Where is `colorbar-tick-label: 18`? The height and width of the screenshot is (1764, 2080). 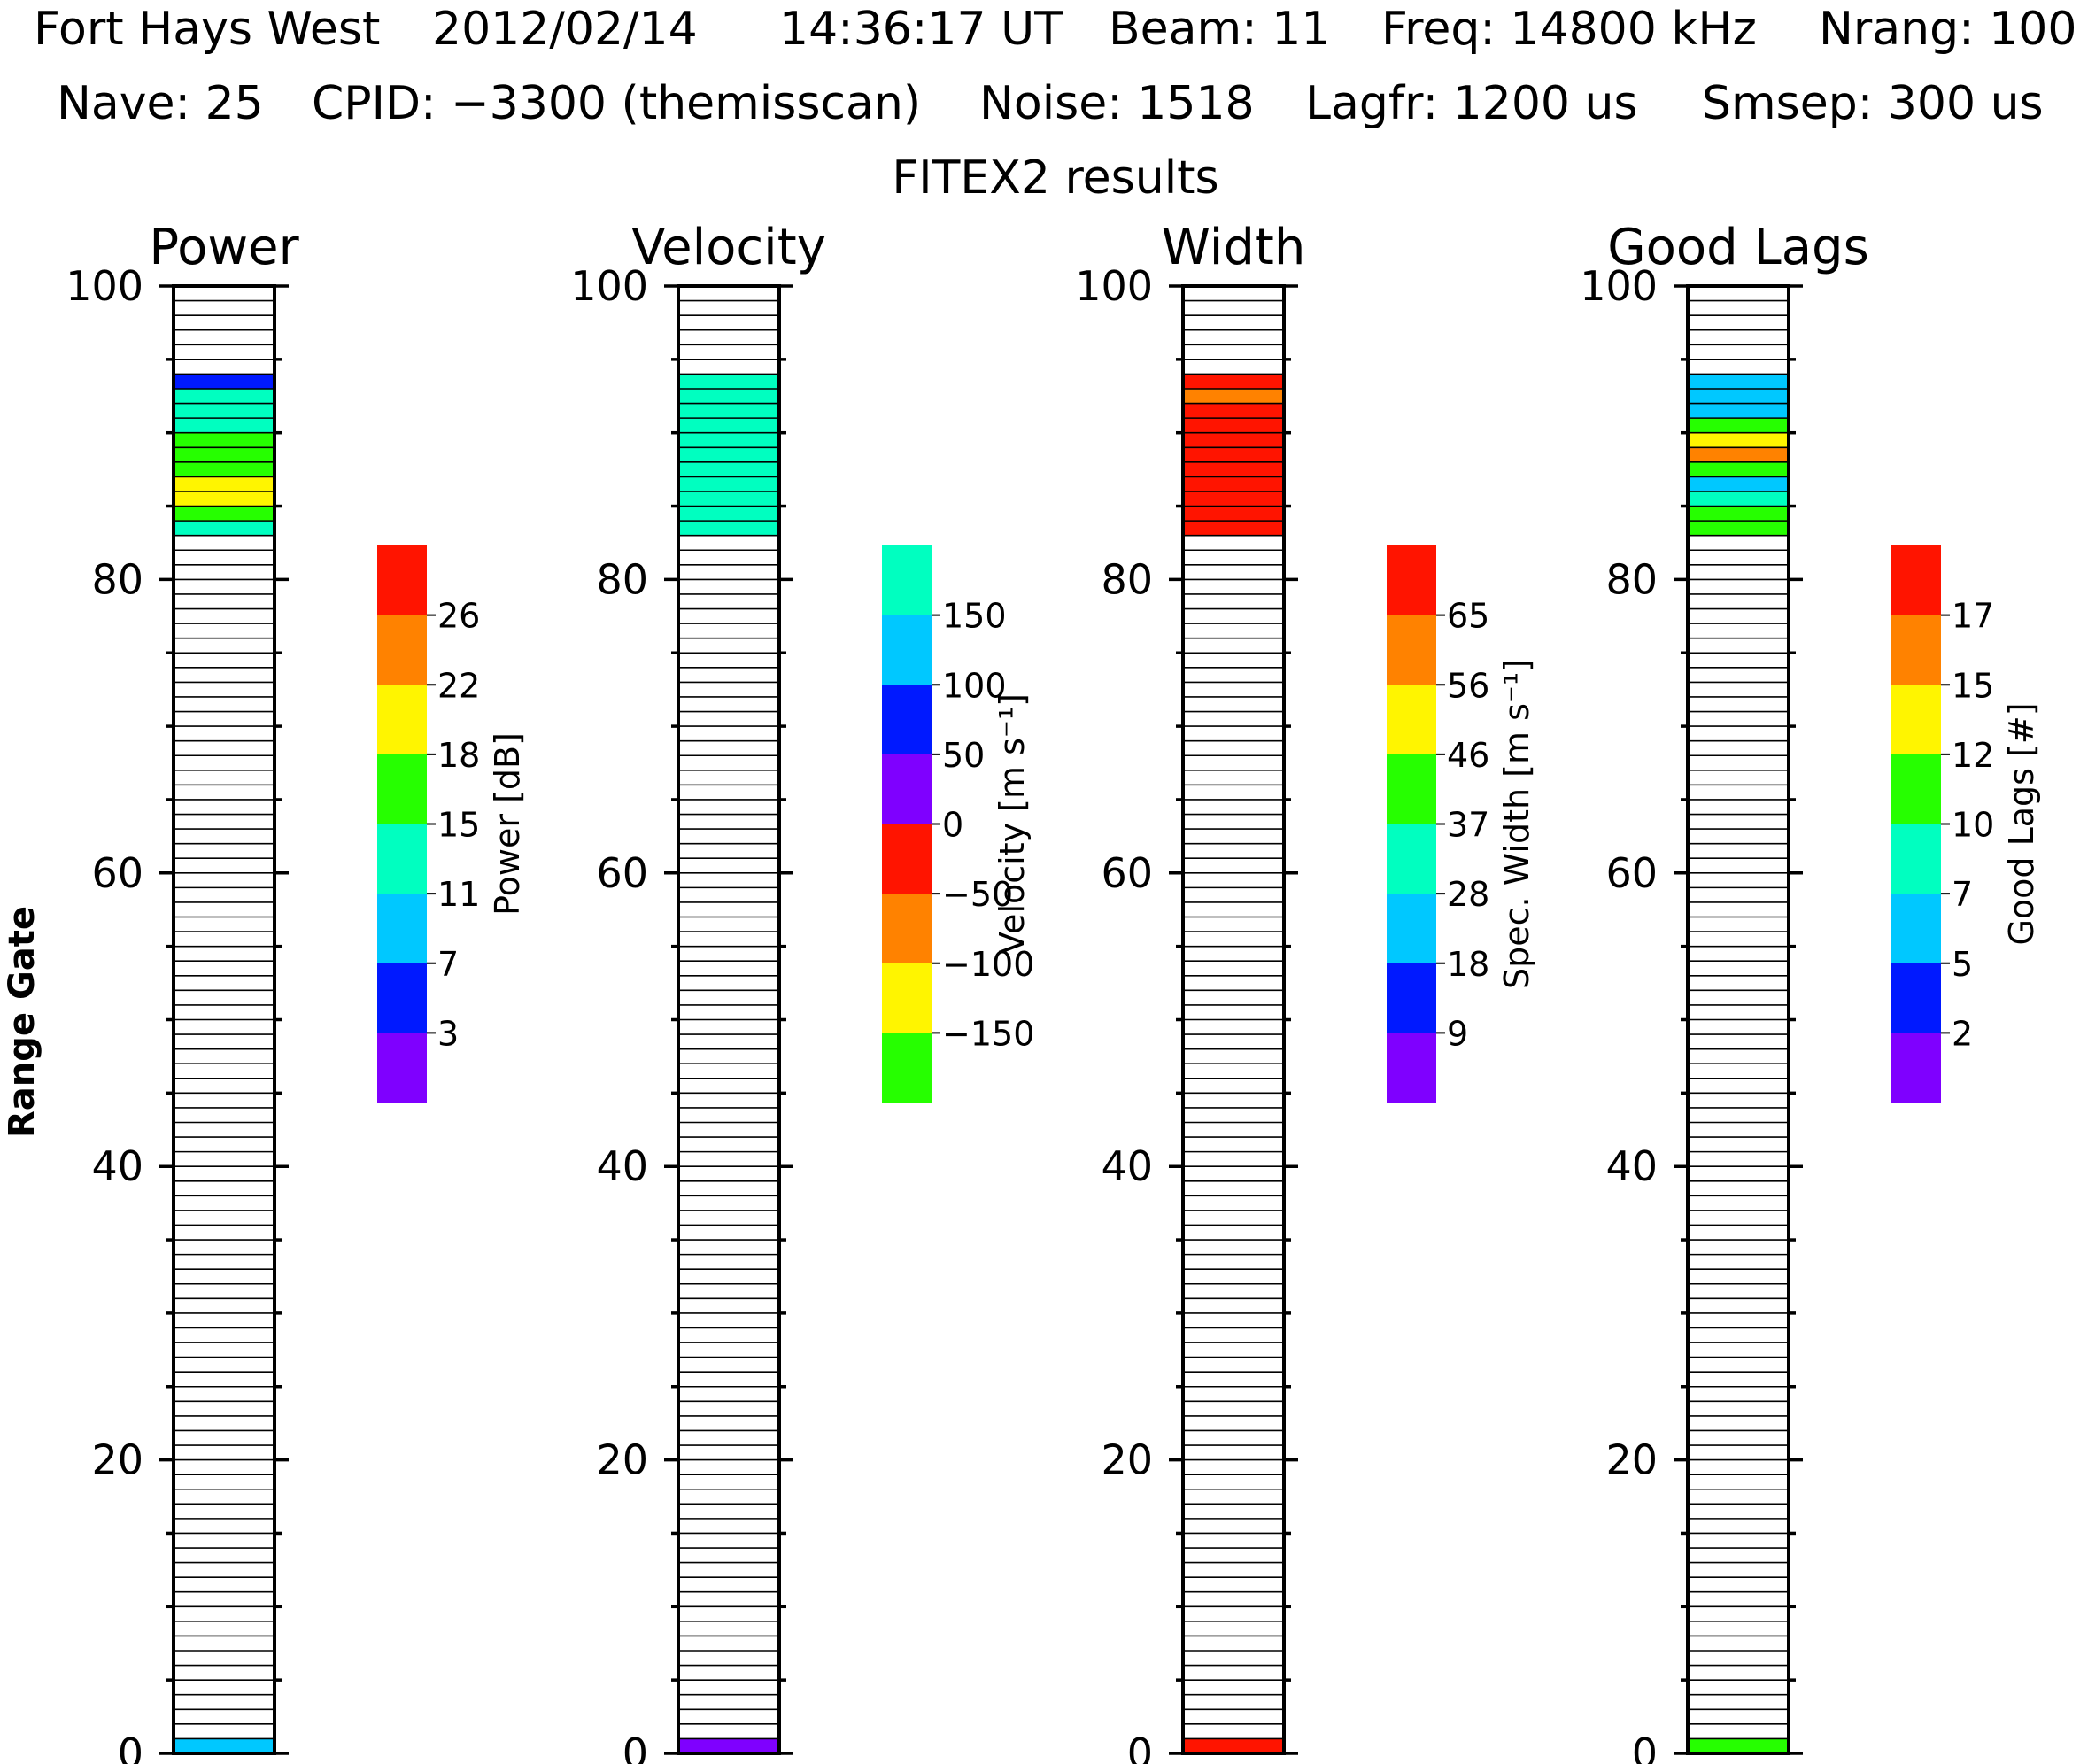
colorbar-tick-label: 18 is located at coordinates (458, 755).